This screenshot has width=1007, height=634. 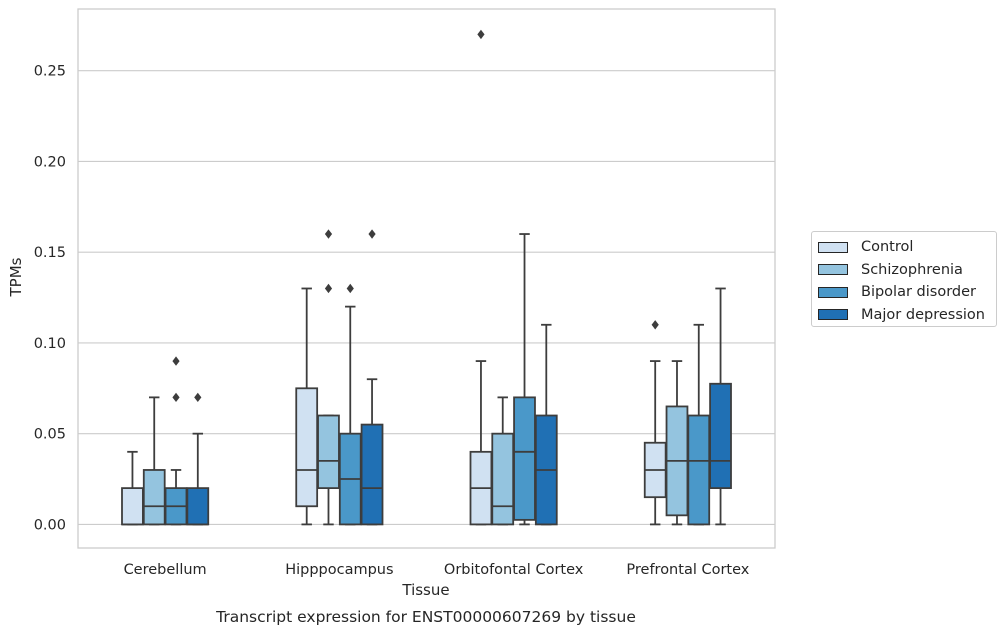 What do you see at coordinates (514, 570) in the screenshot?
I see `x-tick-label: Orbitofontal Cortex` at bounding box center [514, 570].